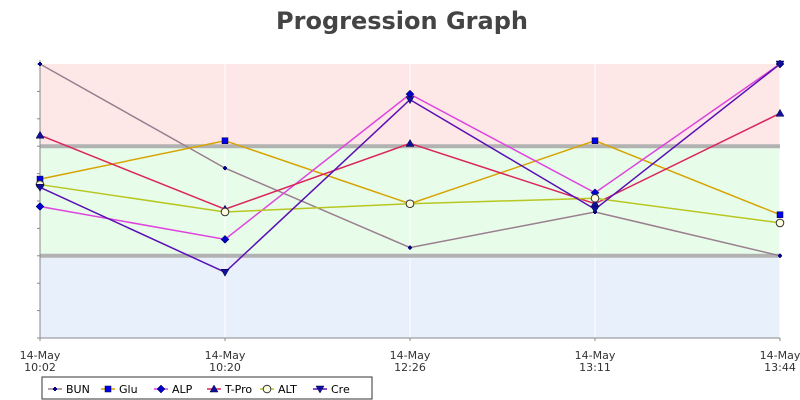 The width and height of the screenshot is (800, 400). Describe the element at coordinates (340, 389) in the screenshot. I see `legend-label-cre: Cre` at that location.